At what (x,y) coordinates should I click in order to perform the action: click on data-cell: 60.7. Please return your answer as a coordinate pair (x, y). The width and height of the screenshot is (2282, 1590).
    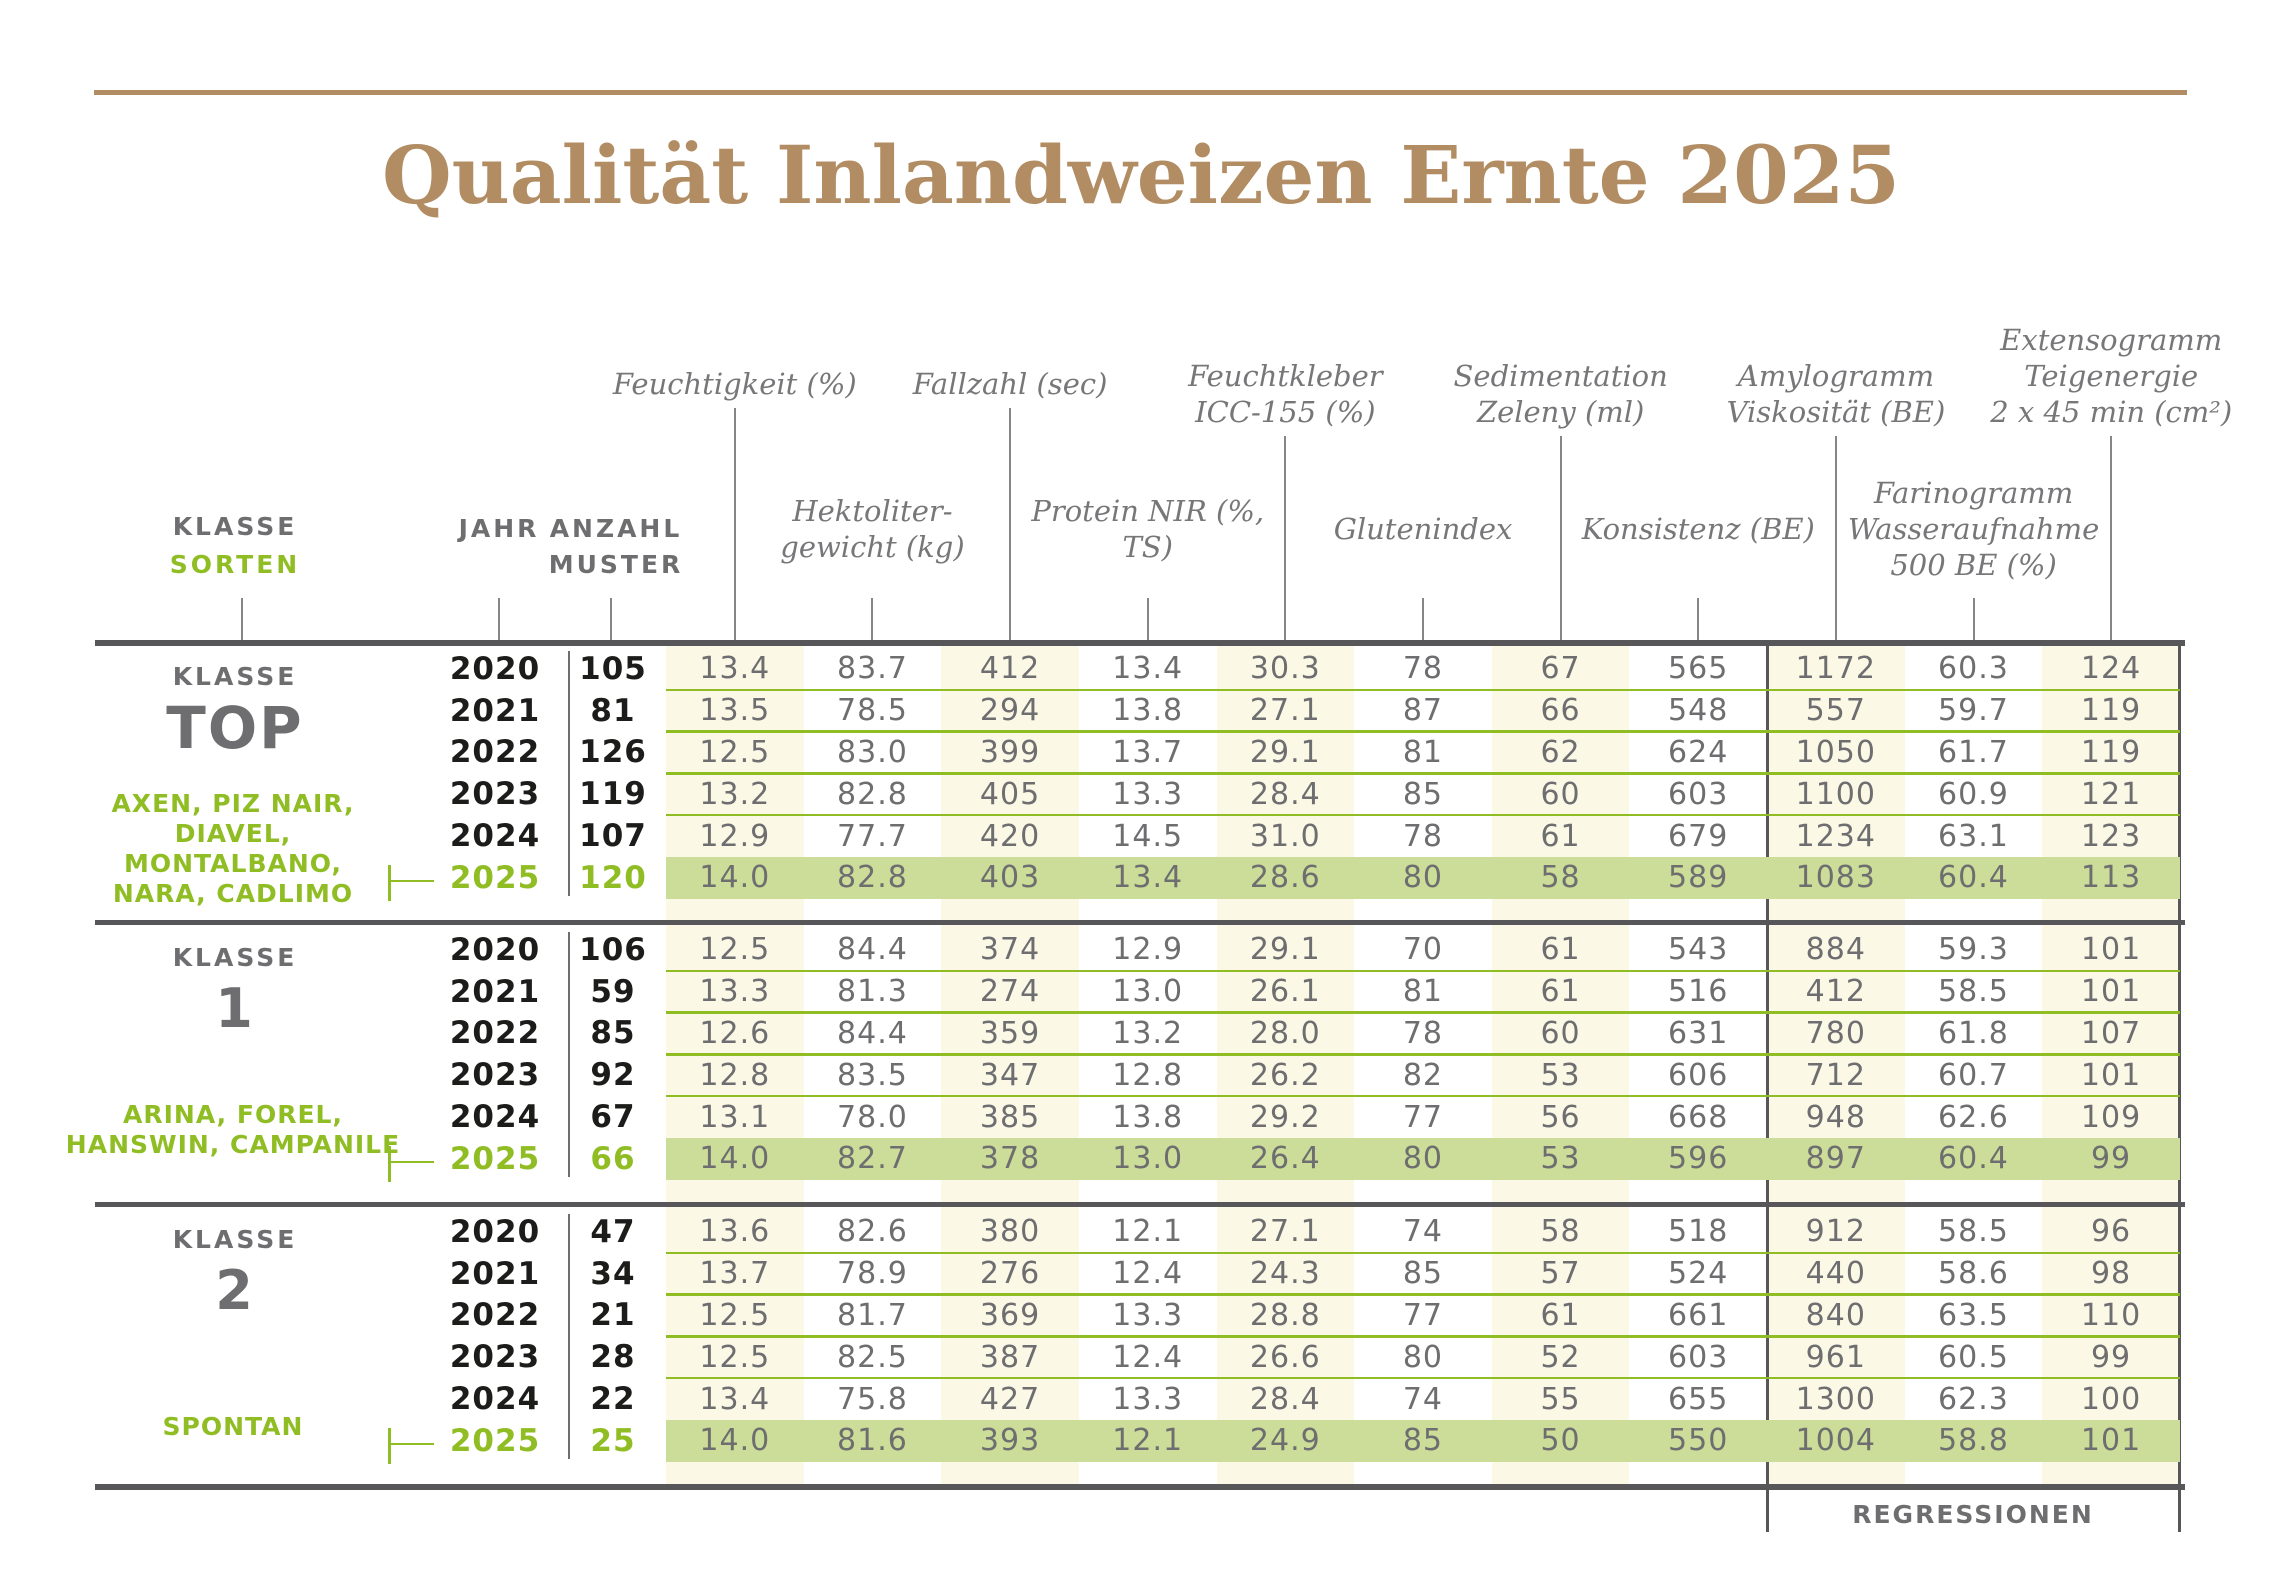
    Looking at the image, I should click on (1973, 1075).